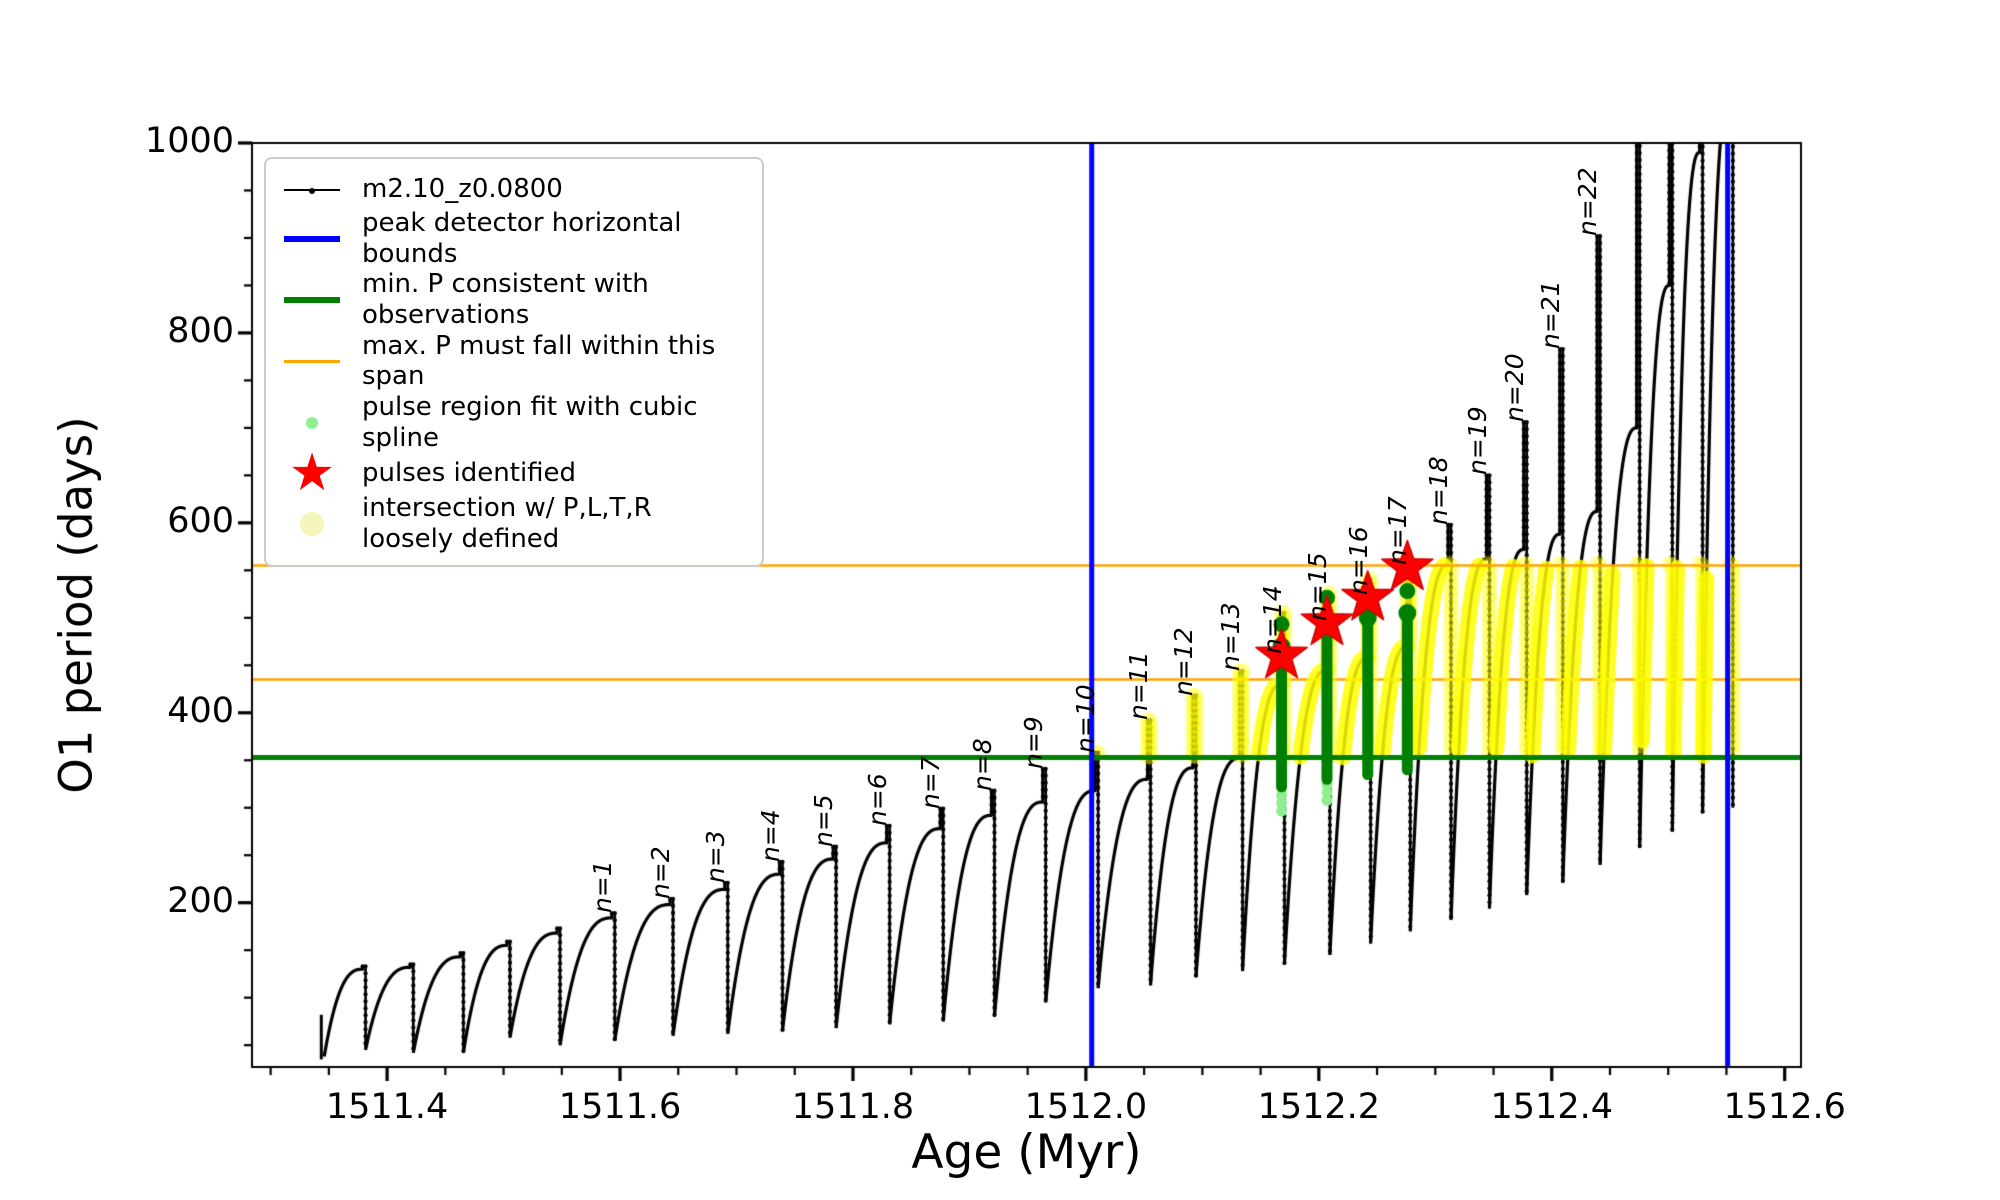 Image resolution: width=2000 pixels, height=1200 pixels. What do you see at coordinates (1784, 1107) in the screenshot?
I see `x-tick-label: 1512.6` at bounding box center [1784, 1107].